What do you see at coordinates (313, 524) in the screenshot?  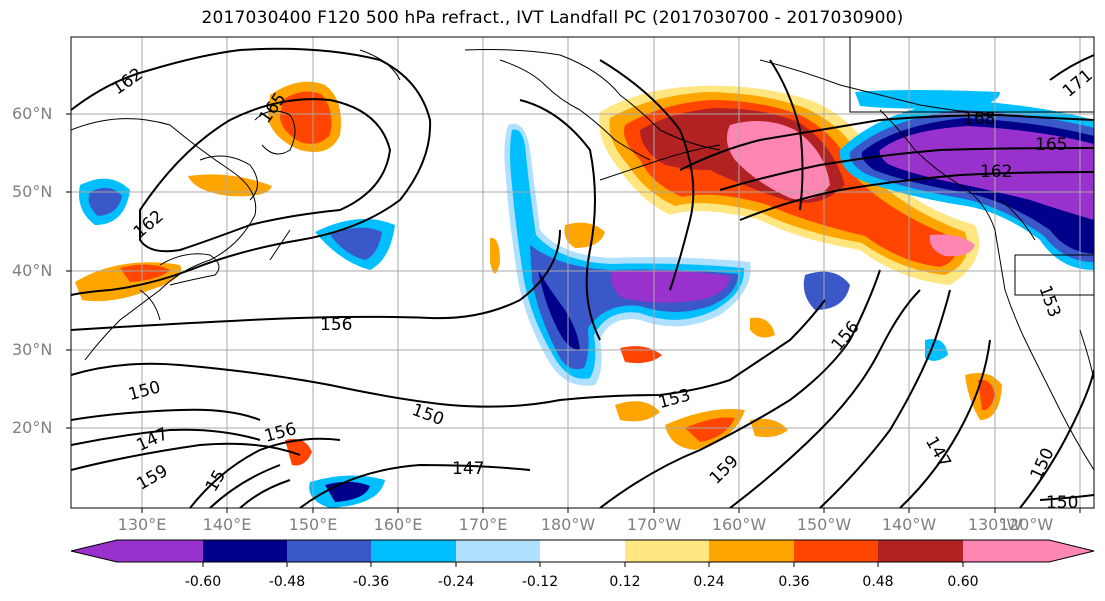 I see `lon-label: 150°E` at bounding box center [313, 524].